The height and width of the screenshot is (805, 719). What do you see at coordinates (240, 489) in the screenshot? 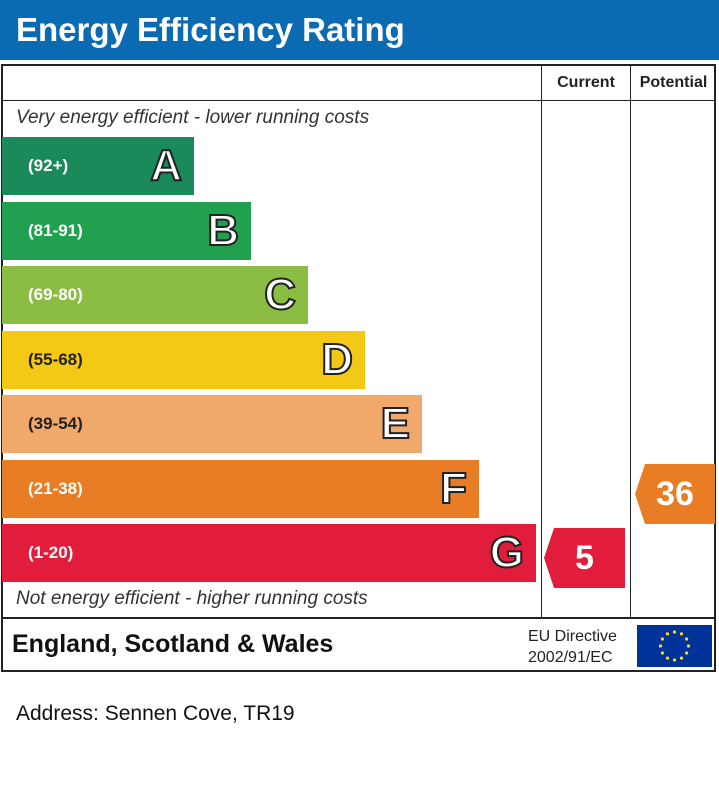
I see `band-f: (21-38) F` at bounding box center [240, 489].